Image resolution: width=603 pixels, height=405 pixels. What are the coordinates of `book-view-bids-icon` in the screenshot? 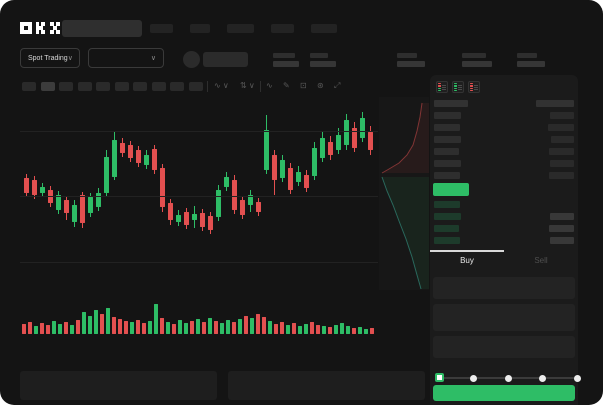 It's located at (458, 87).